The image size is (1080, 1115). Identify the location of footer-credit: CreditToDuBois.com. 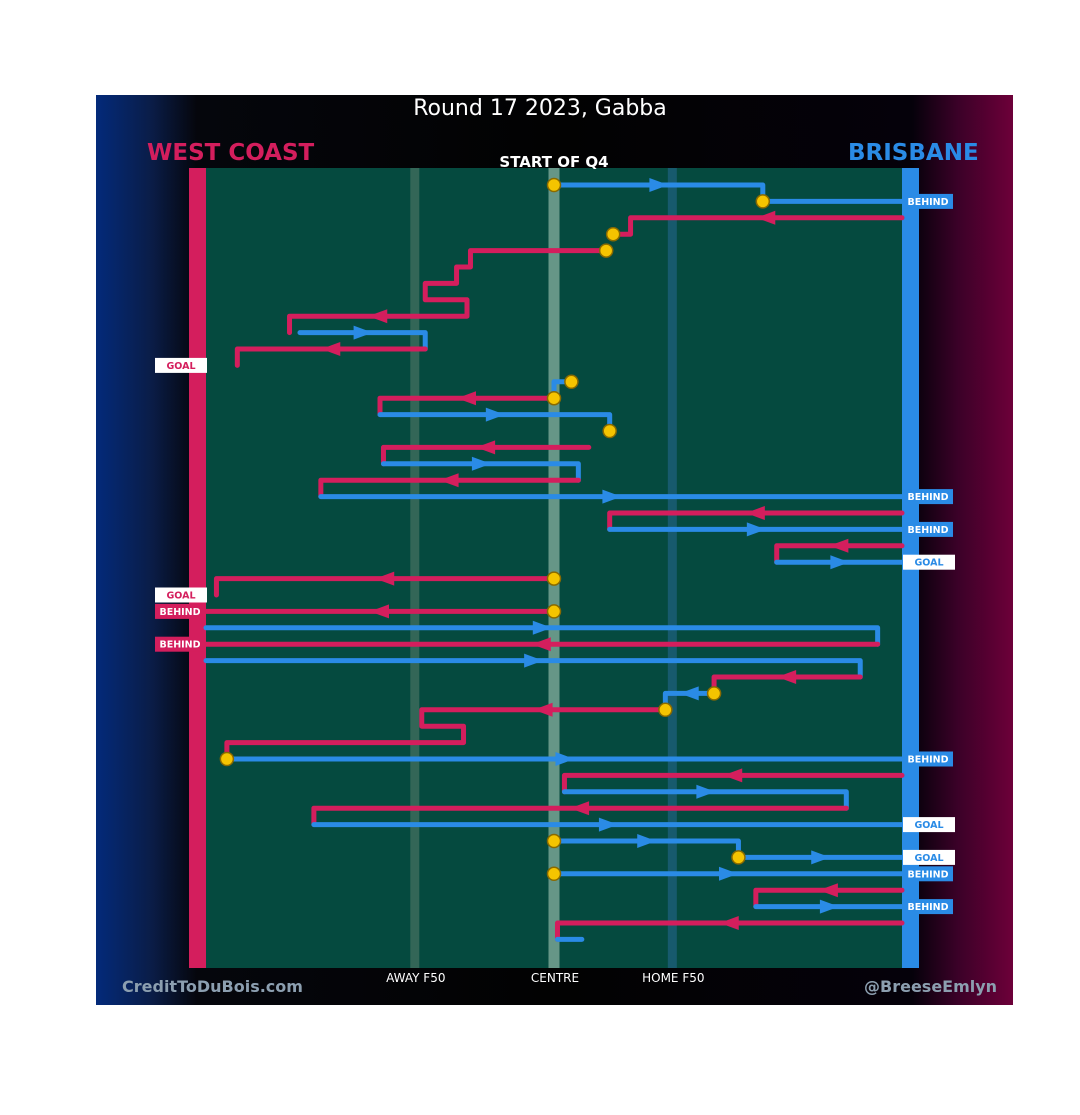
(212, 986).